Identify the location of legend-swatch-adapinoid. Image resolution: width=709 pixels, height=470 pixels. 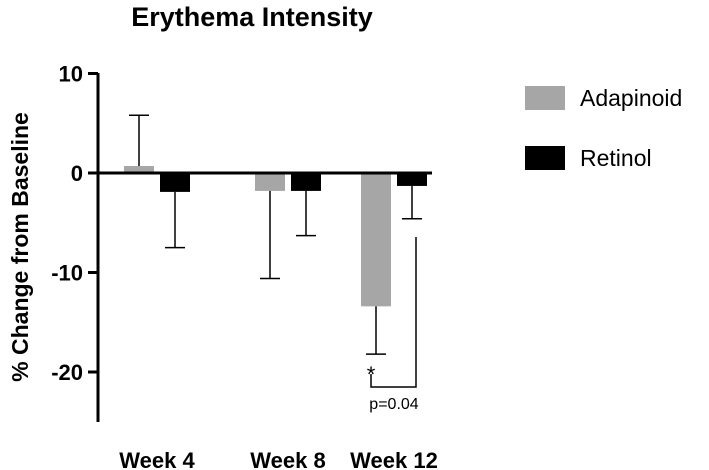
(545, 98).